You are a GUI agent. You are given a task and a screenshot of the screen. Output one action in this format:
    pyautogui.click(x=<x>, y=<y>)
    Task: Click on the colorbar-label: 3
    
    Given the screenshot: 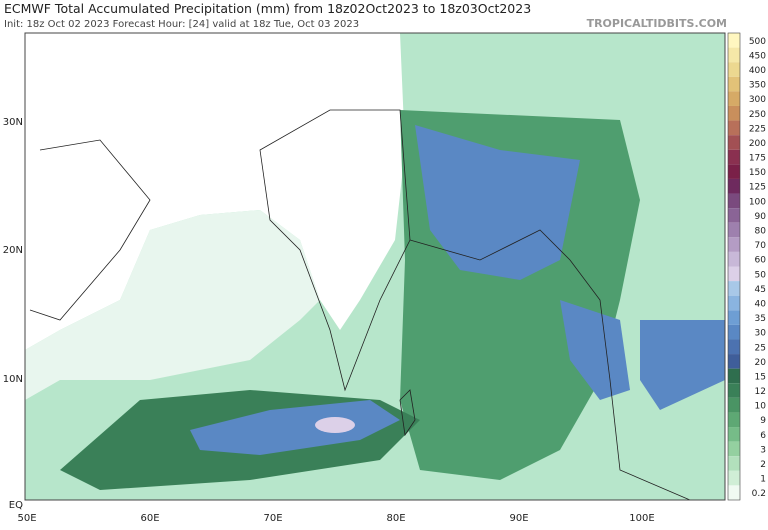 What is the action you would take?
    pyautogui.click(x=763, y=450)
    